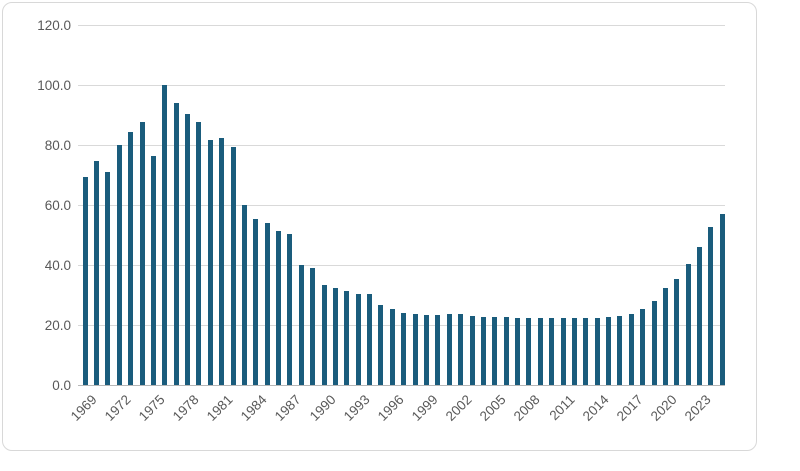 This screenshot has height=471, width=800. I want to click on bar-2013, so click(586, 351).